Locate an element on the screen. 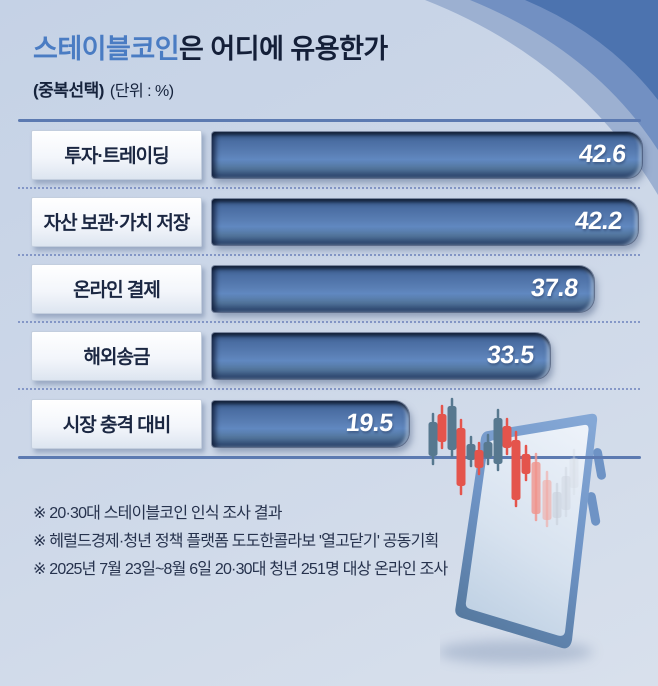  category-label: 자산 보관·가치 저장 is located at coordinates (117, 223).